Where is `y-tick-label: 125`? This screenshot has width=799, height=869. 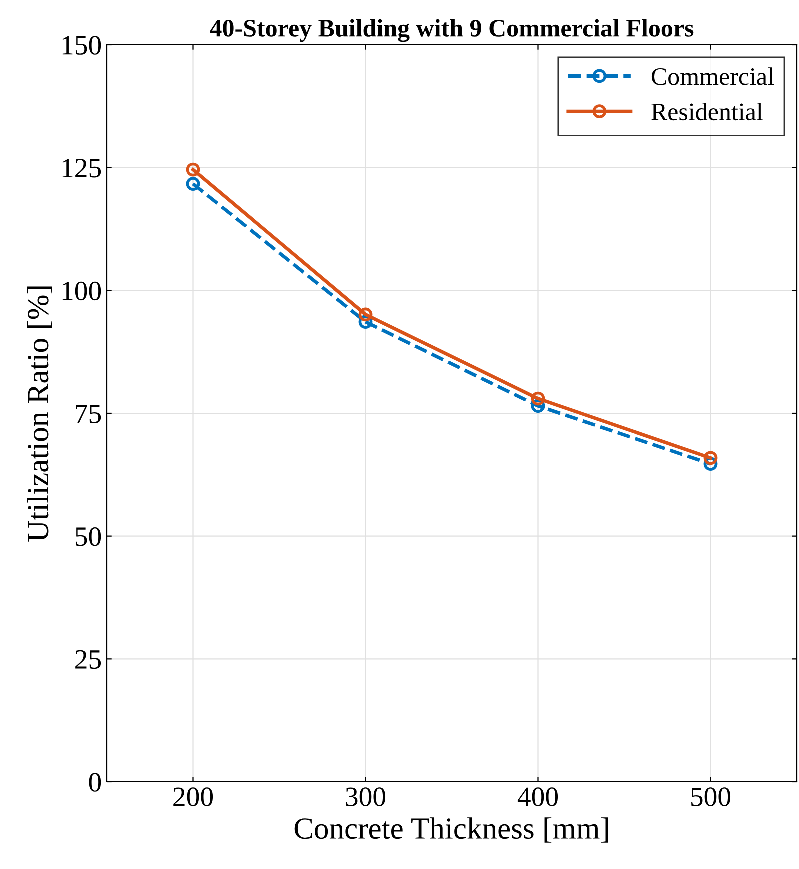
y-tick-label: 125 is located at coordinates (82, 168).